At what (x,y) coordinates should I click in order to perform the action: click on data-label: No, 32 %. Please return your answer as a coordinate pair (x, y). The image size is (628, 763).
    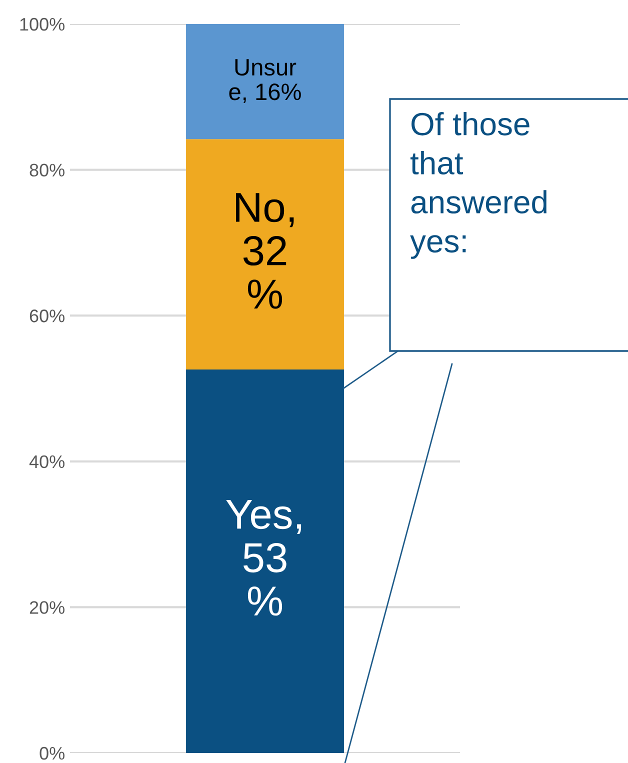
    Looking at the image, I should click on (265, 251).